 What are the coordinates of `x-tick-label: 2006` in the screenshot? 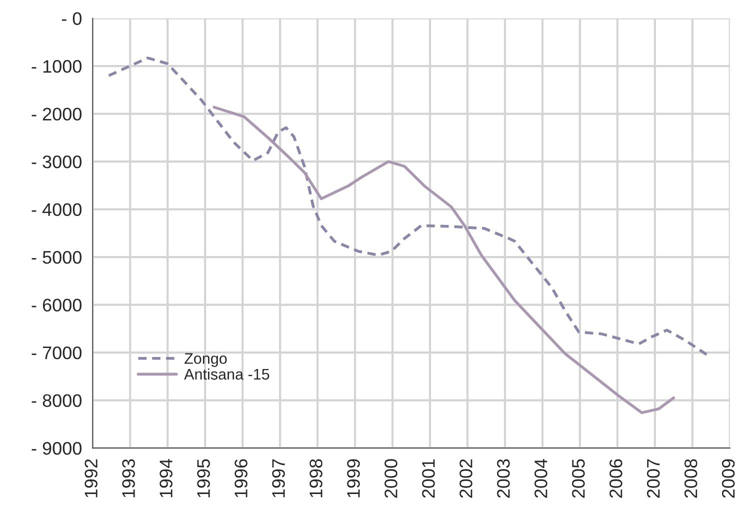 It's located at (615, 478).